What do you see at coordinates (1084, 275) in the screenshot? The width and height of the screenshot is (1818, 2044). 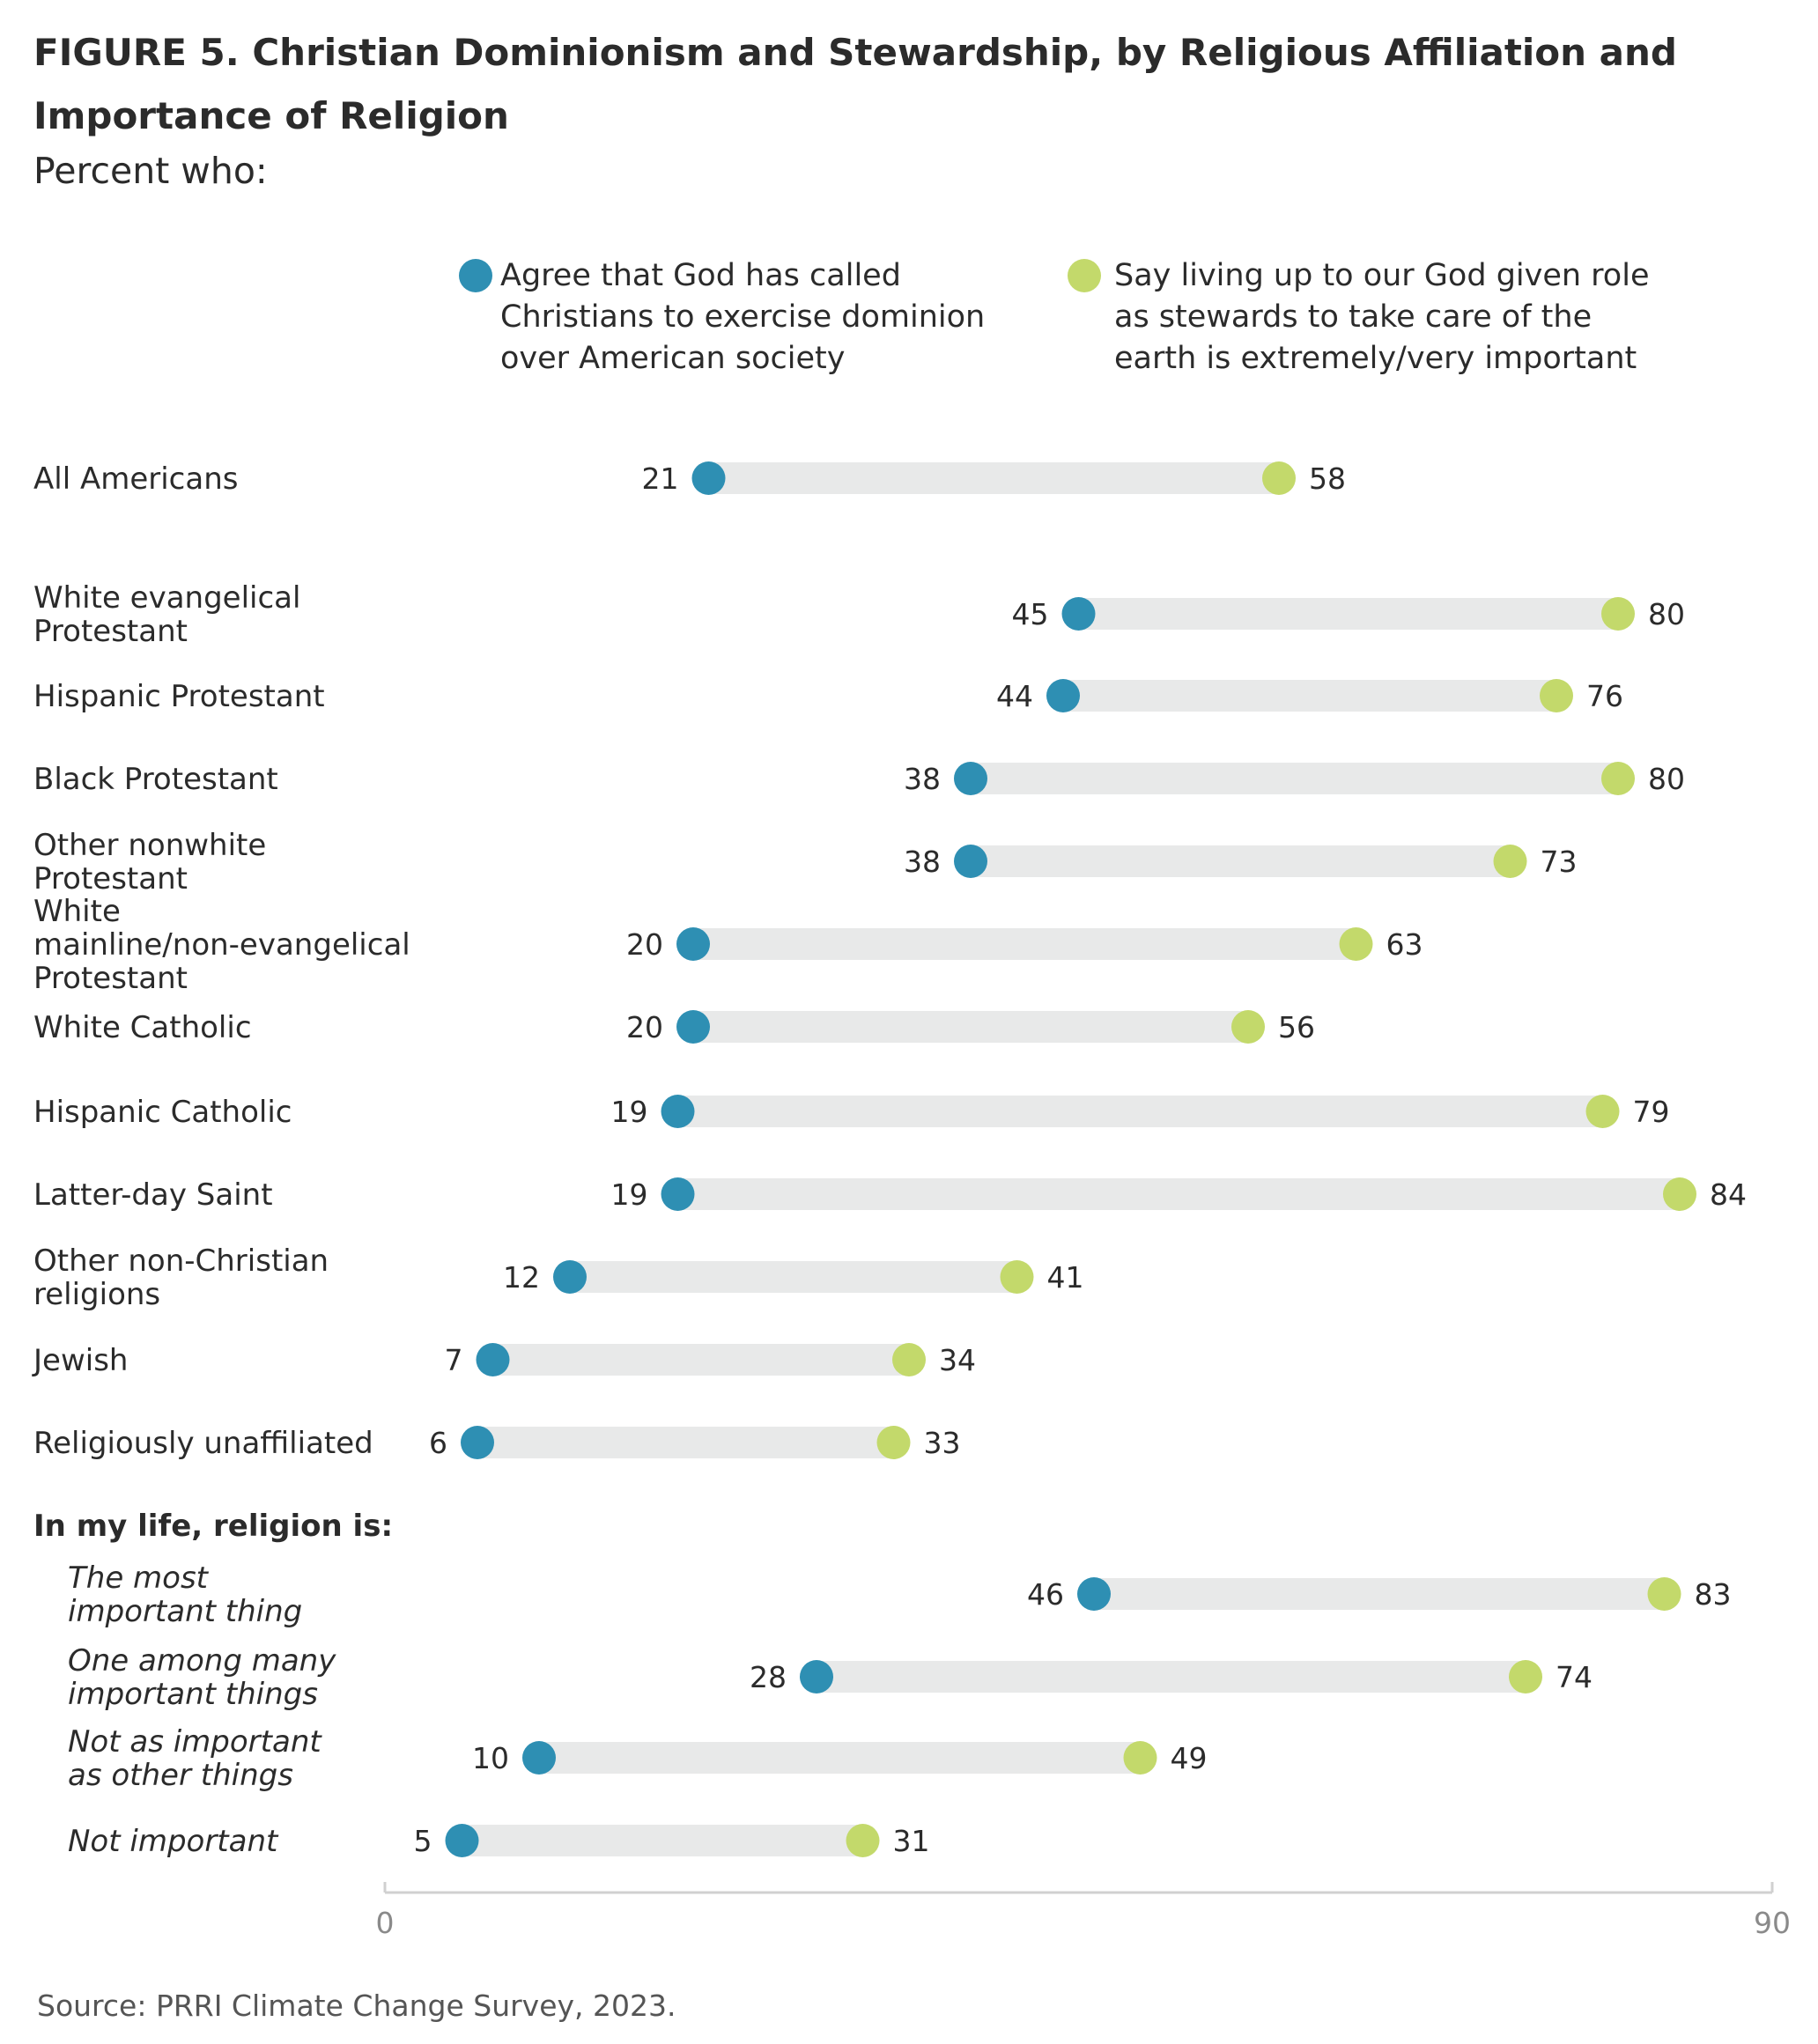 I see `legend-stewardship-marker` at bounding box center [1084, 275].